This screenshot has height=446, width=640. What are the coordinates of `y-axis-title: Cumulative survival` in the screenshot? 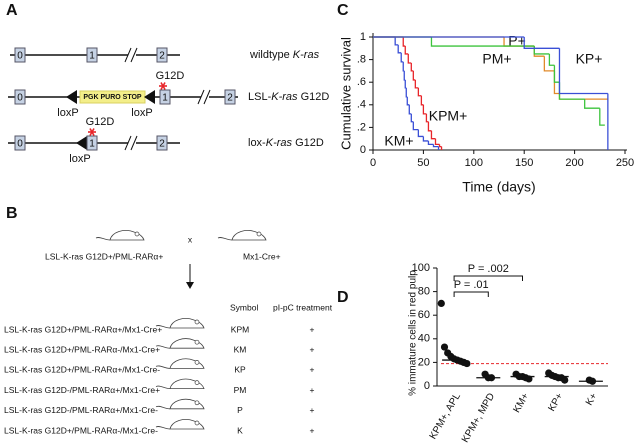 It's located at (345, 93).